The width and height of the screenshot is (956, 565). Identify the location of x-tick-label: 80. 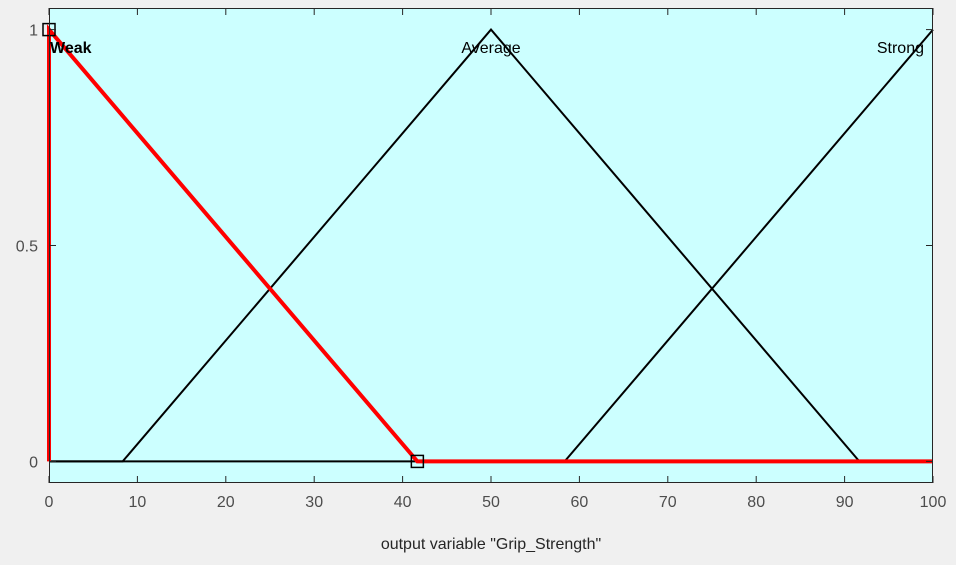
(756, 502).